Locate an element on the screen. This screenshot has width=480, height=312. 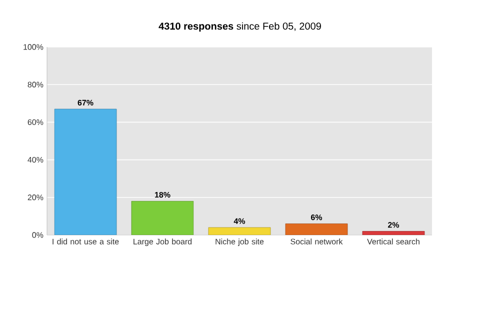
data-label: 6% is located at coordinates (316, 217).